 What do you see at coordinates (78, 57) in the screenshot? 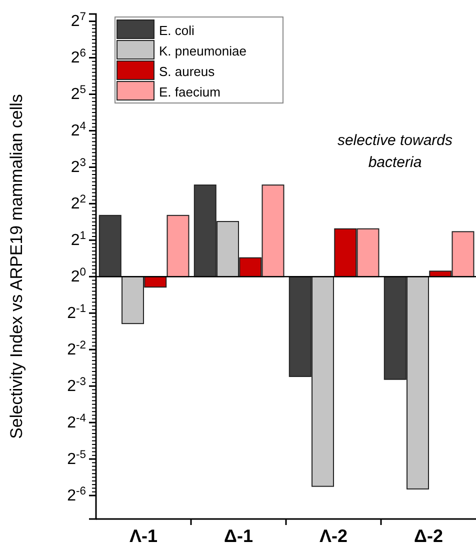
I see `y-tick-label: 2$^{6}$` at bounding box center [78, 57].